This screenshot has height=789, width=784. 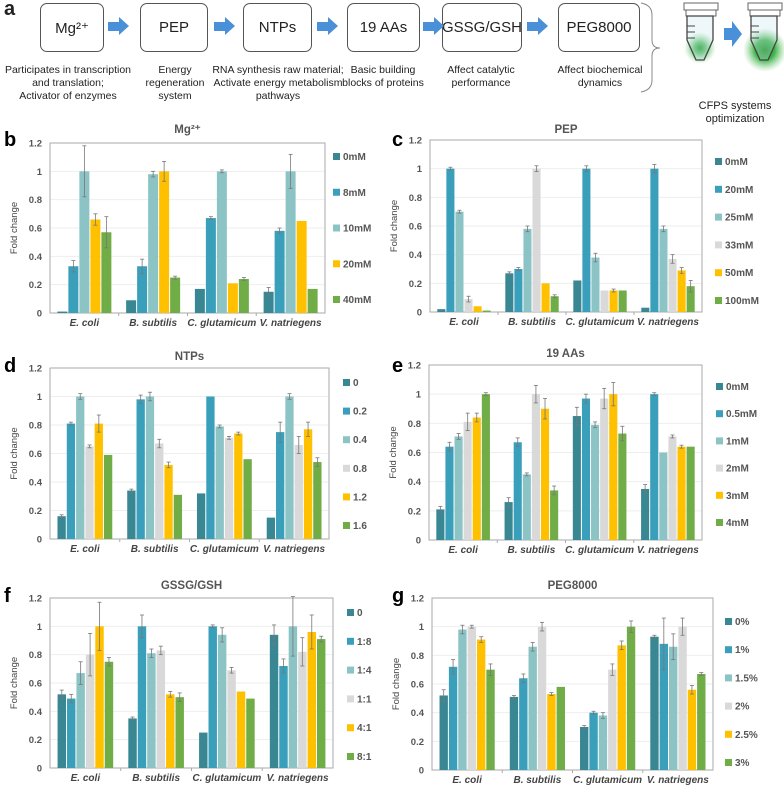 What do you see at coordinates (545, 297) in the screenshot?
I see `bar-50mM-Bsubtilis` at bounding box center [545, 297].